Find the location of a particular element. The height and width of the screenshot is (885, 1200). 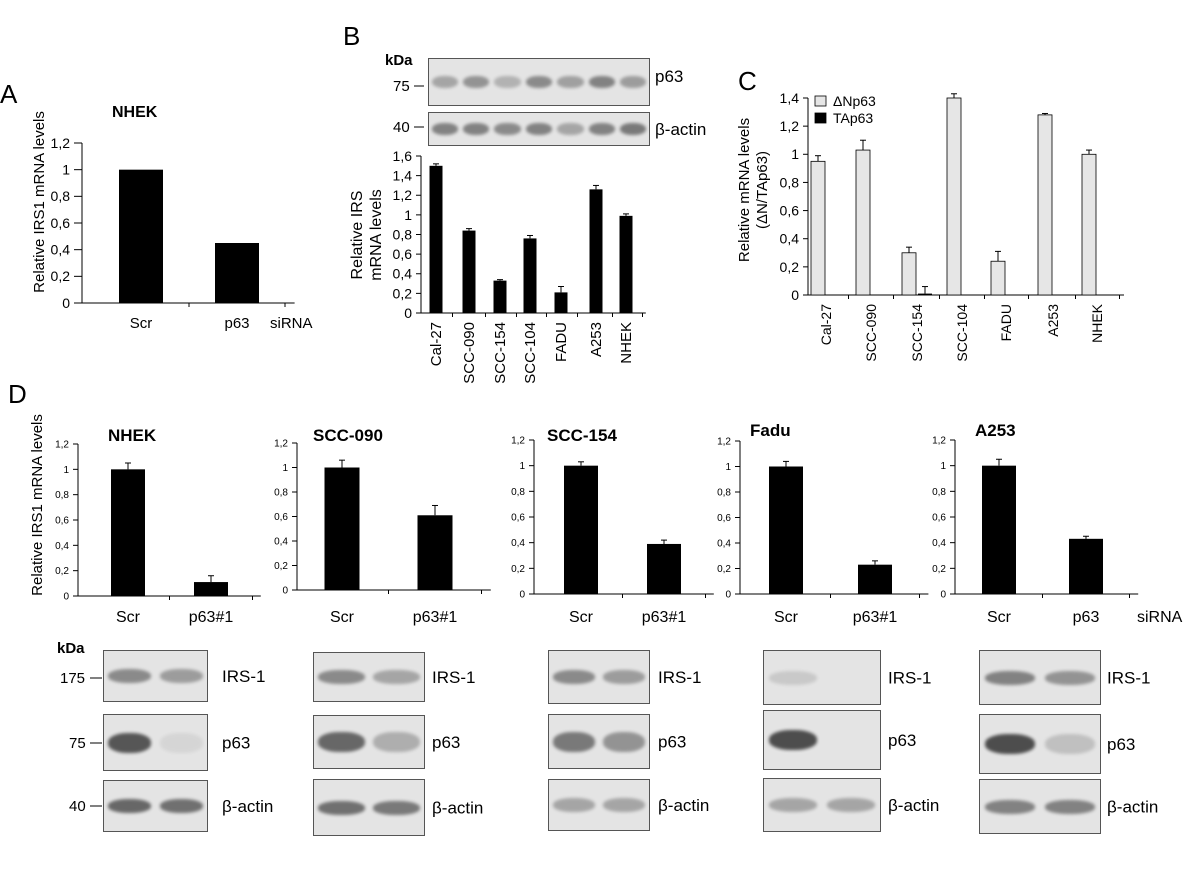

legend-label-1: TAp63 is located at coordinates (853, 118).